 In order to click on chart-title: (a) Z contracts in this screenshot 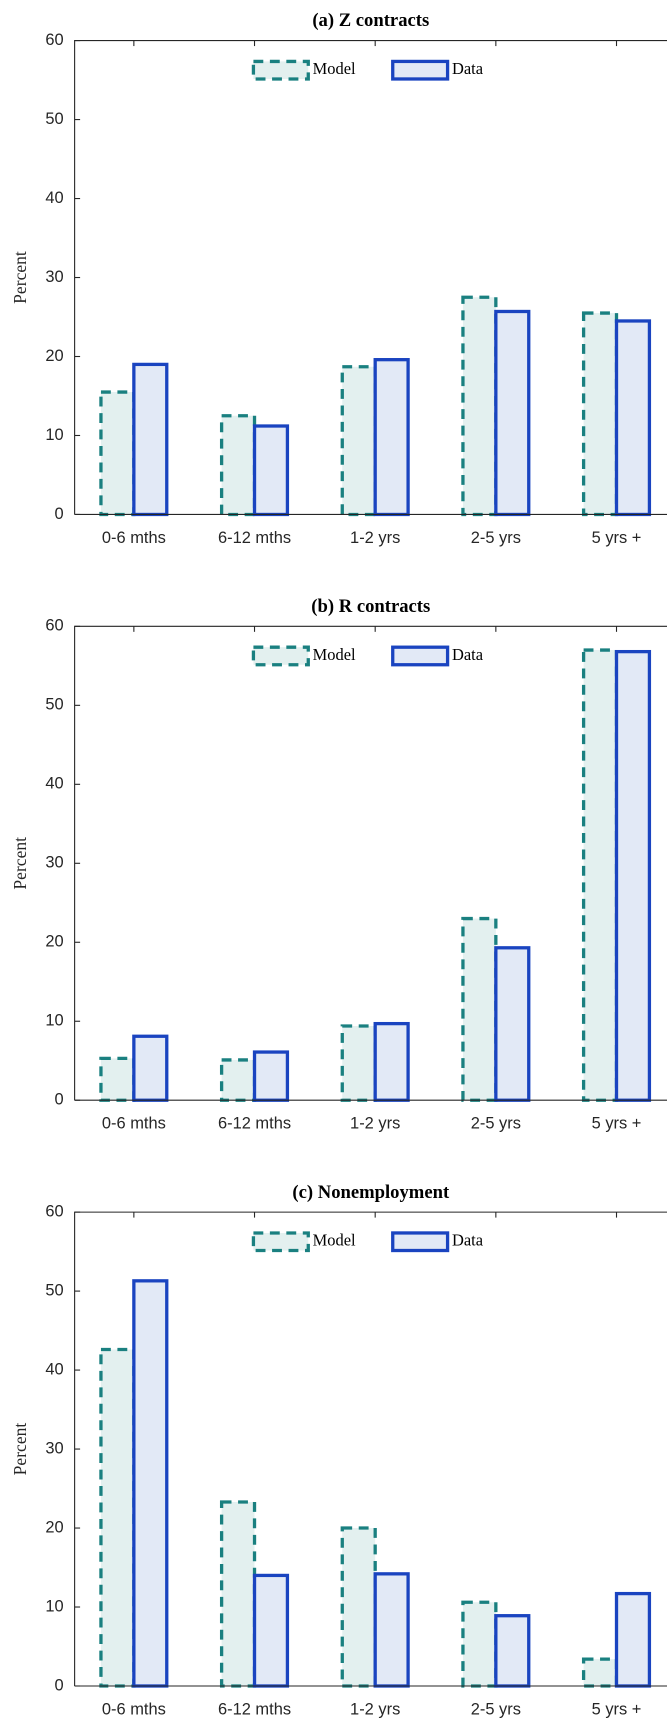, I will do `click(370, 20)`.